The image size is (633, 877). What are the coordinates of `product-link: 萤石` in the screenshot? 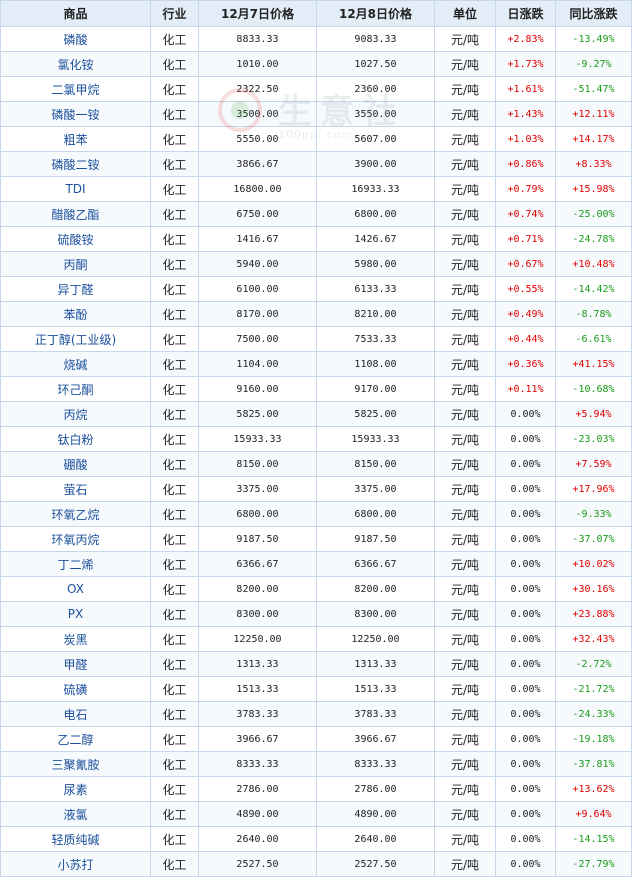 It's located at (75, 489).